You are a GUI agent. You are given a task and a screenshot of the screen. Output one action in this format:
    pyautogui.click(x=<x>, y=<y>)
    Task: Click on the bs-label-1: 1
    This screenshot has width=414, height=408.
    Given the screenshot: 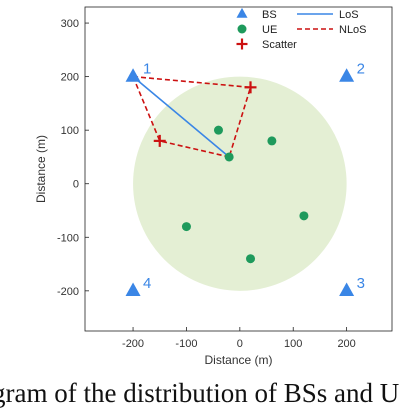 What is the action you would take?
    pyautogui.click(x=147, y=69)
    